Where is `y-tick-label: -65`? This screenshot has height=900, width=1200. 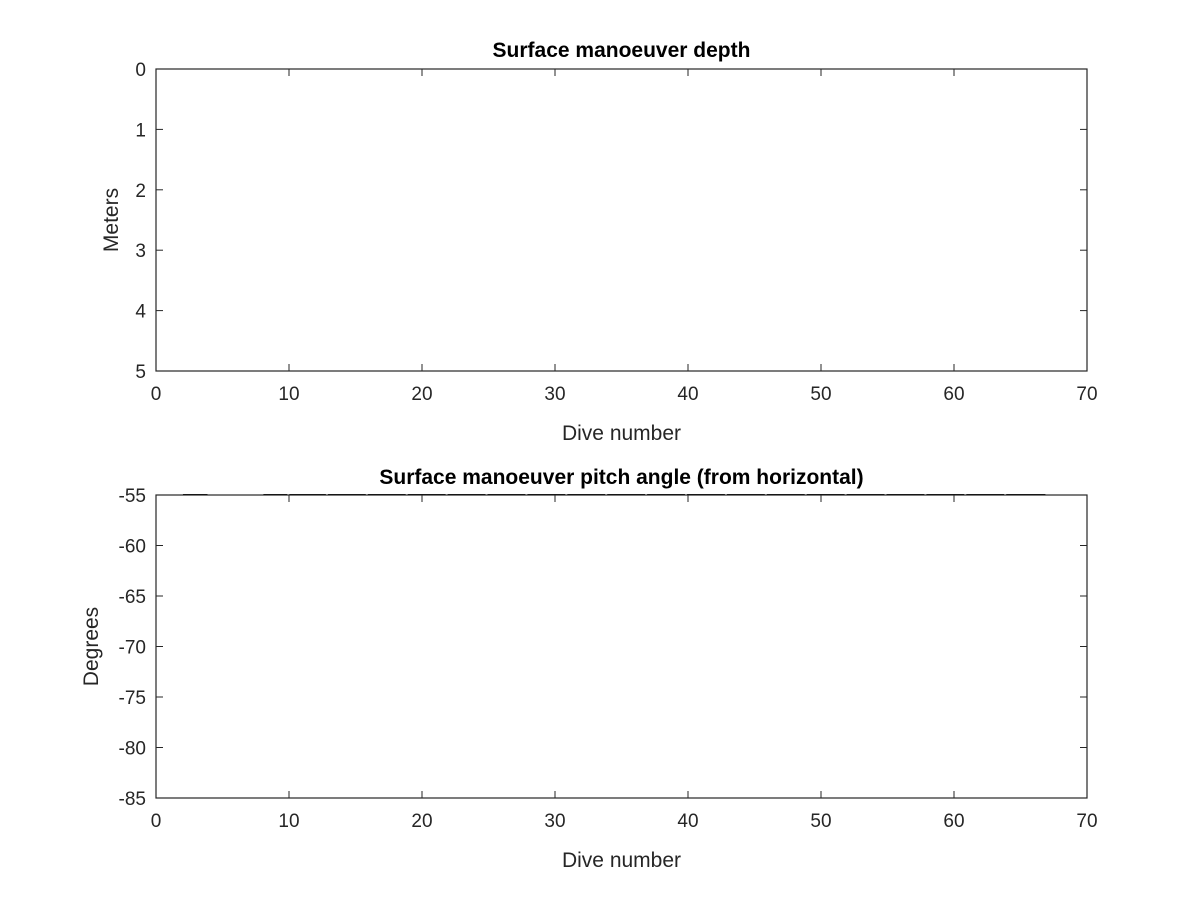
y-tick-label: -65 is located at coordinates (132, 597).